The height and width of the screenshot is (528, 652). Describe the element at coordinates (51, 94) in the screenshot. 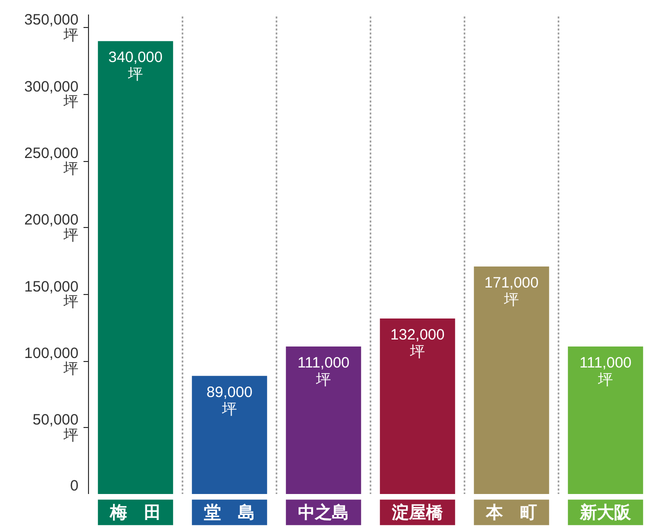

I see `y-tick-label: 300,000 坪` at that location.